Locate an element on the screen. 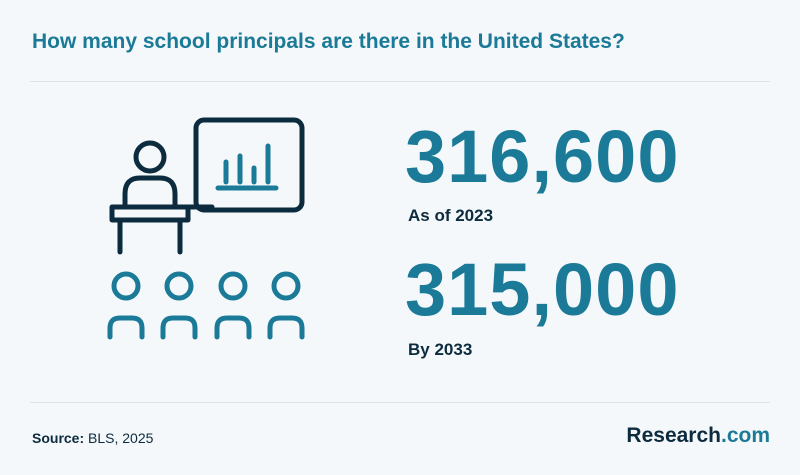  source-text: BLS, 2025 is located at coordinates (121, 438).